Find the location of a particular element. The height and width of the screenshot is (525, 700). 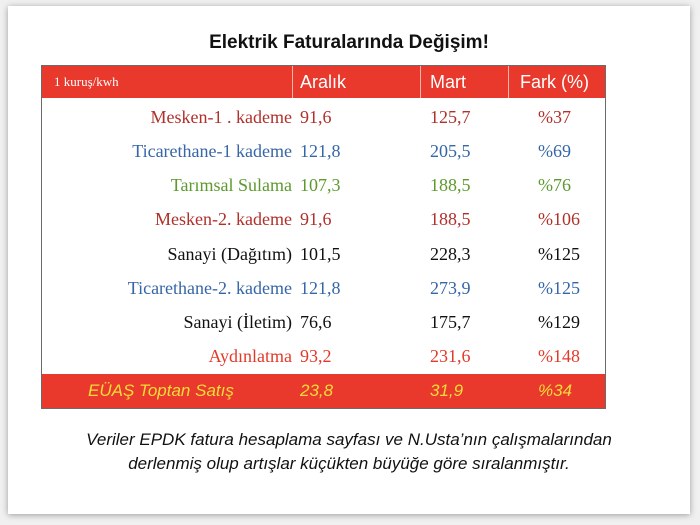

page-title: Elektrik Faturalarında Değişim! is located at coordinates (349, 42).